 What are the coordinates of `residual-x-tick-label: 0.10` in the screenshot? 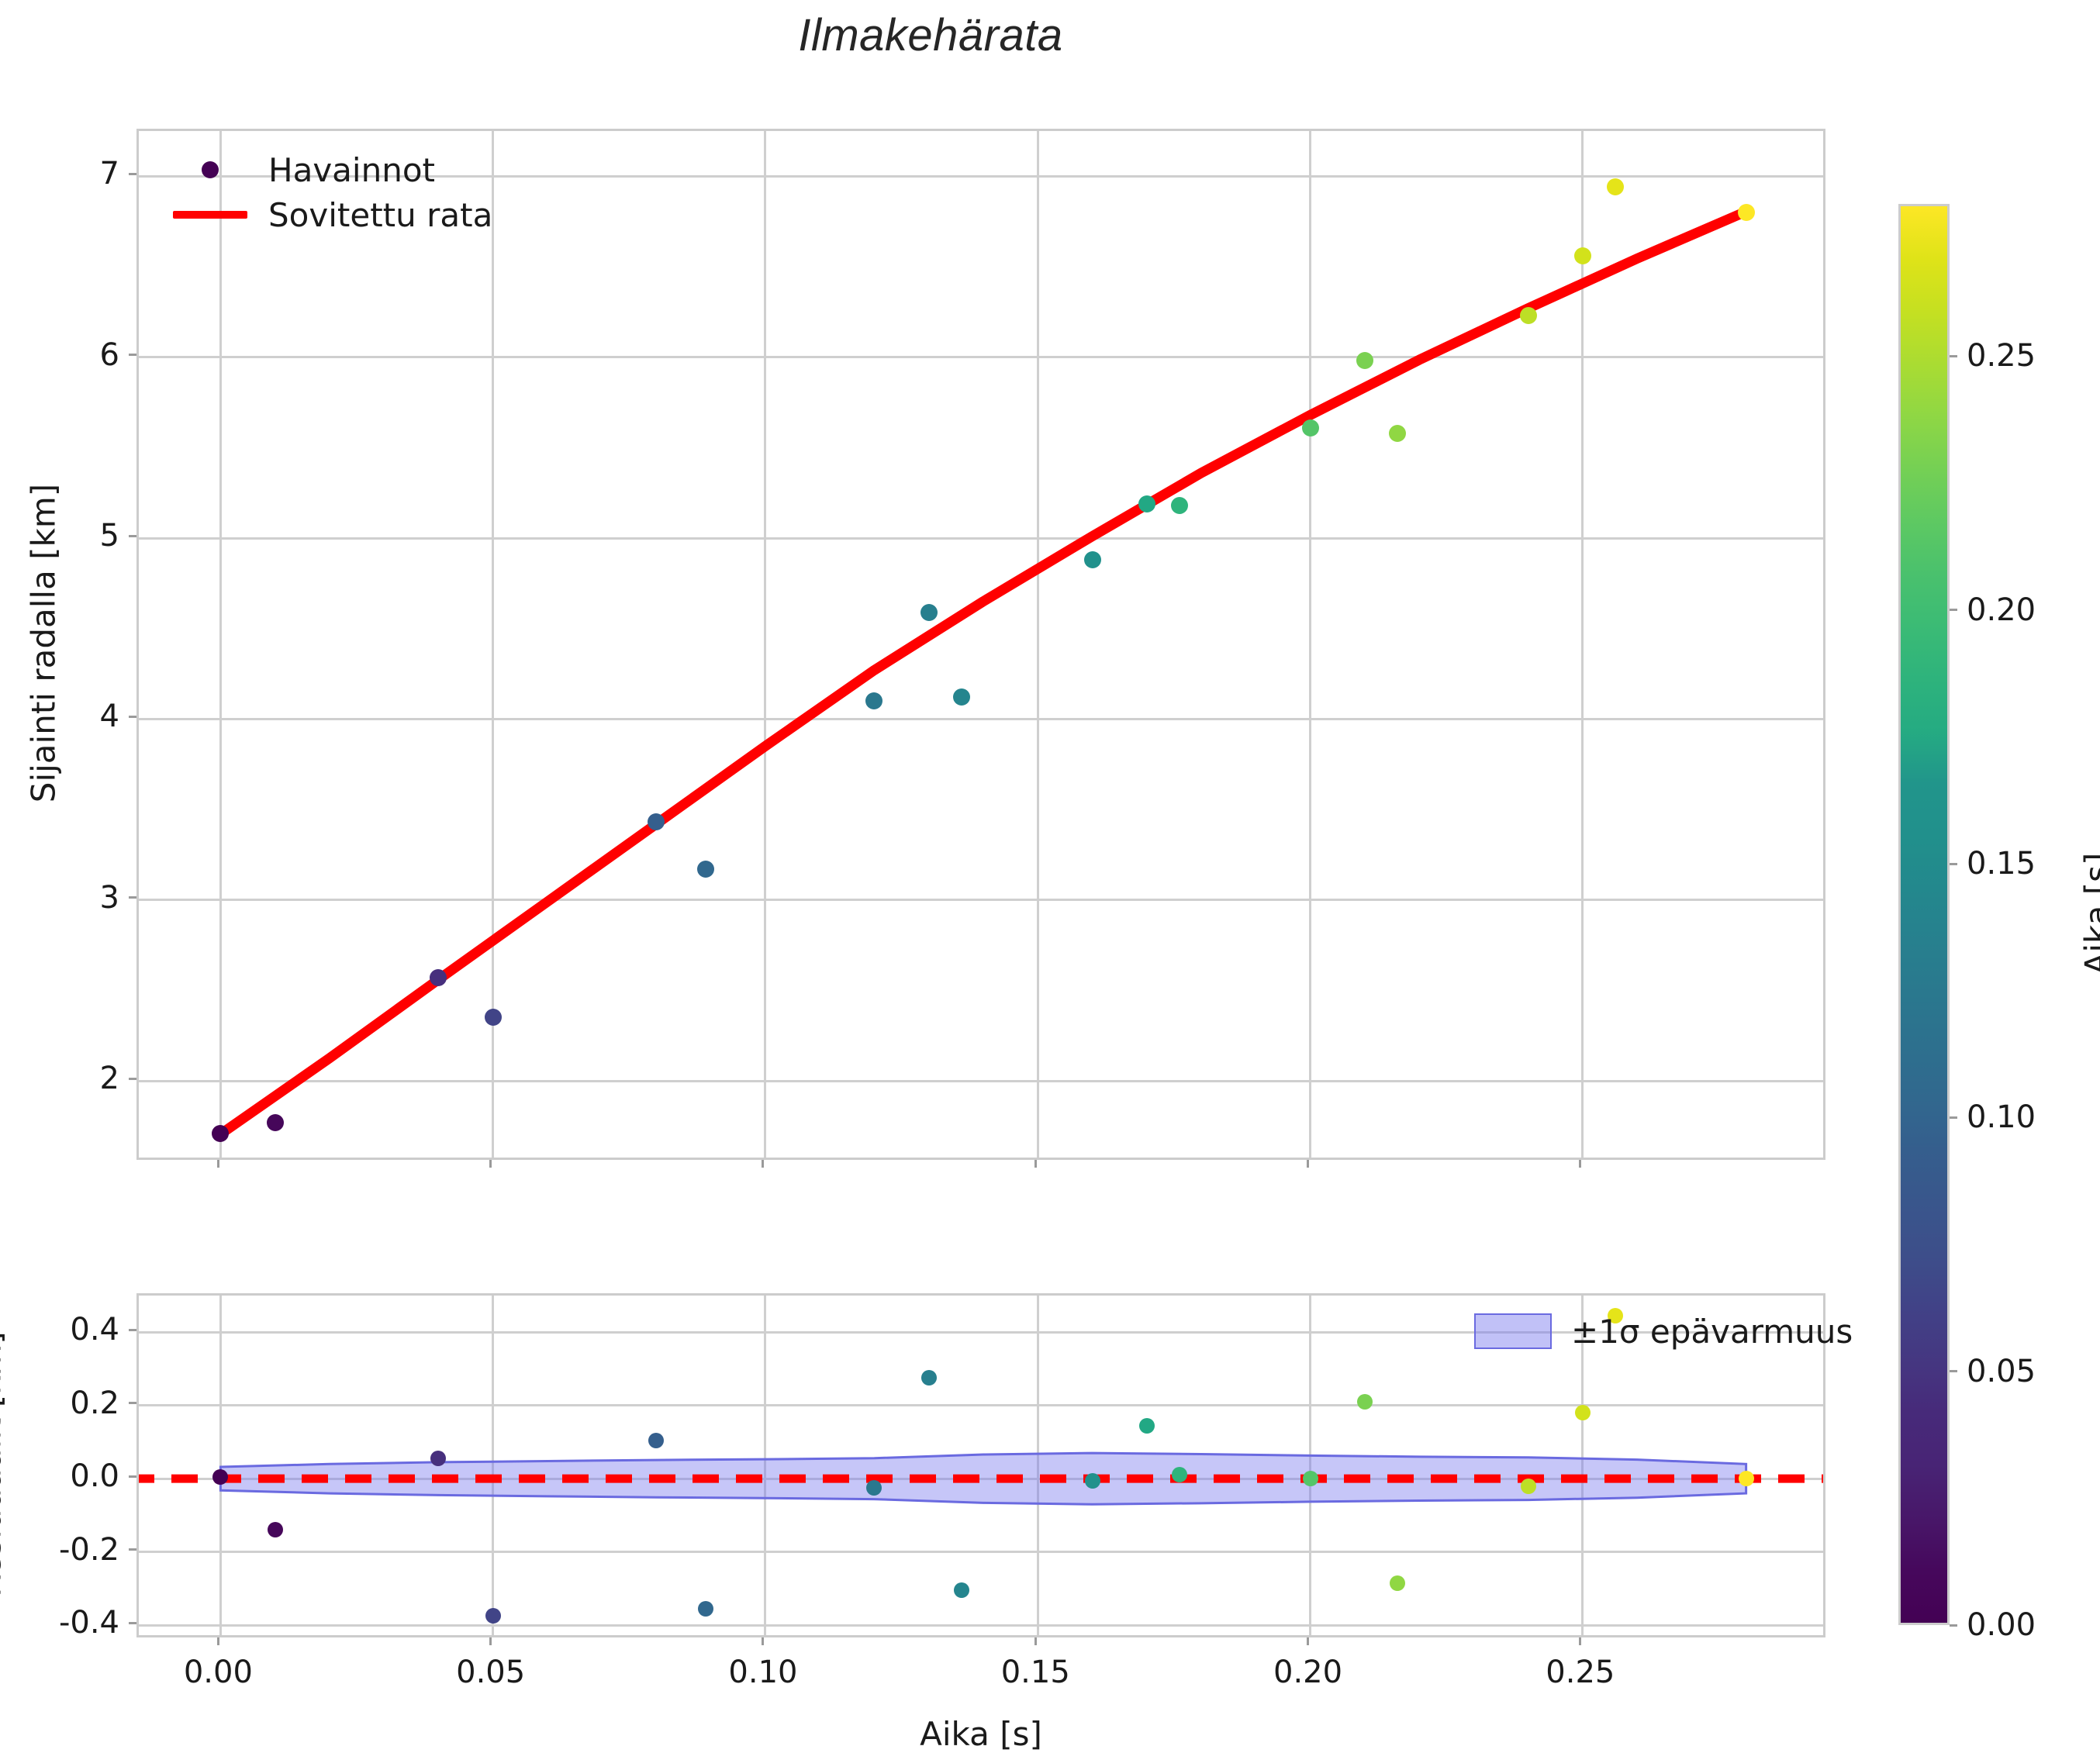 It's located at (762, 1673).